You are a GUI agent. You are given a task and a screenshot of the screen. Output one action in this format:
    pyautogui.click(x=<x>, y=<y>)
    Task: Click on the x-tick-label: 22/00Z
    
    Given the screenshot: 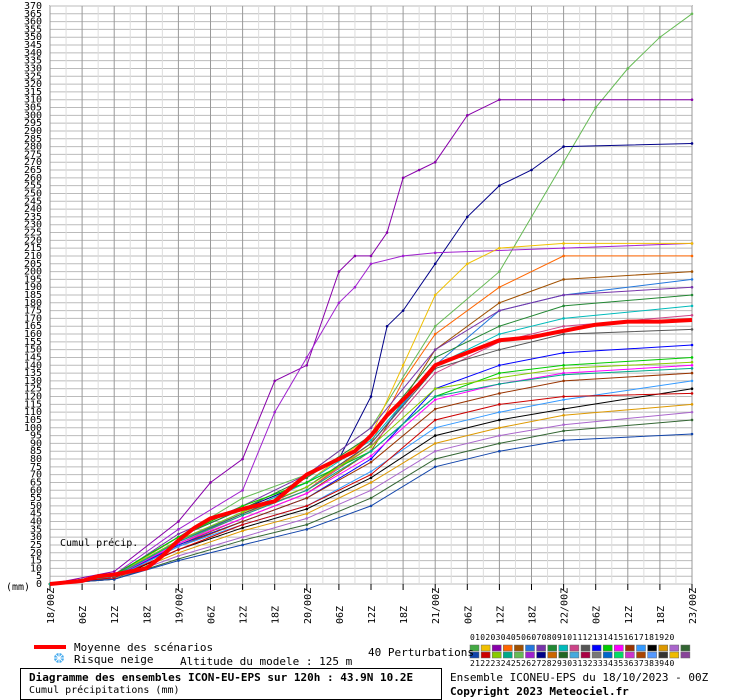 What is the action you would take?
    pyautogui.click(x=565, y=606)
    